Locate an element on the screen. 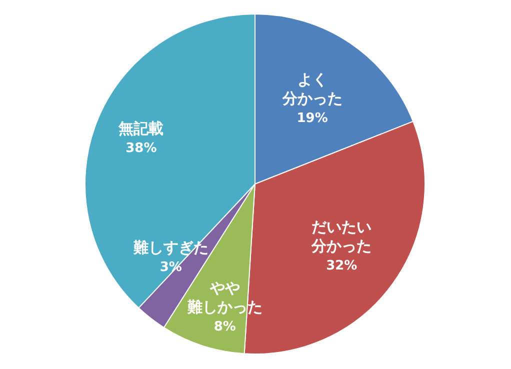 The width and height of the screenshot is (511, 369). slice-label: よく分かった is located at coordinates (311, 89).